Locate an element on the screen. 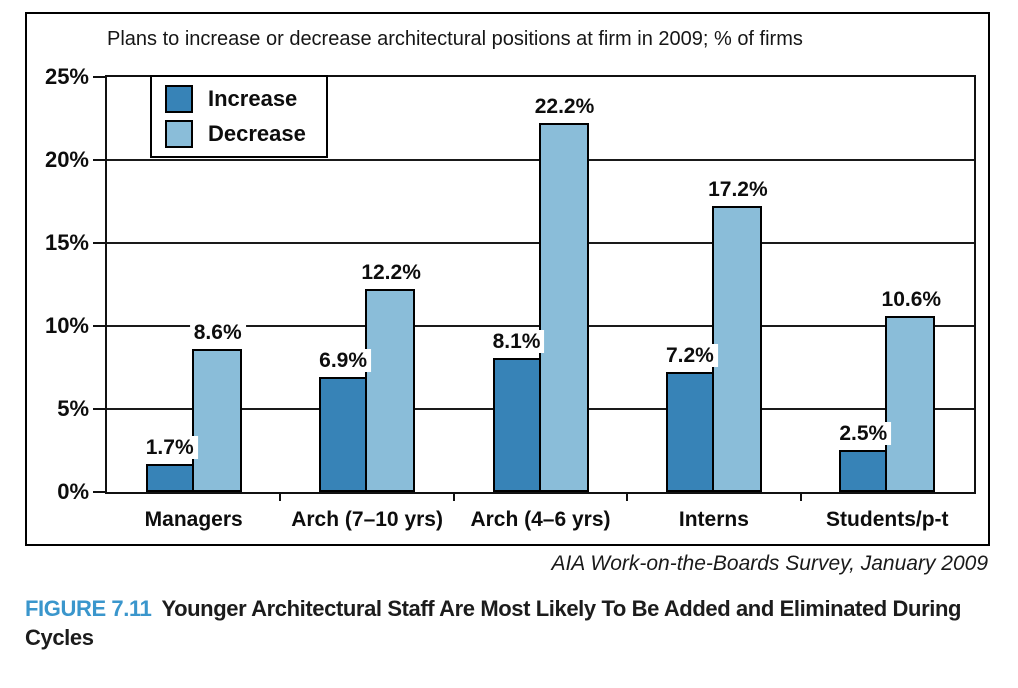 The height and width of the screenshot is (688, 1018). value-label: 2.5% is located at coordinates (863, 433).